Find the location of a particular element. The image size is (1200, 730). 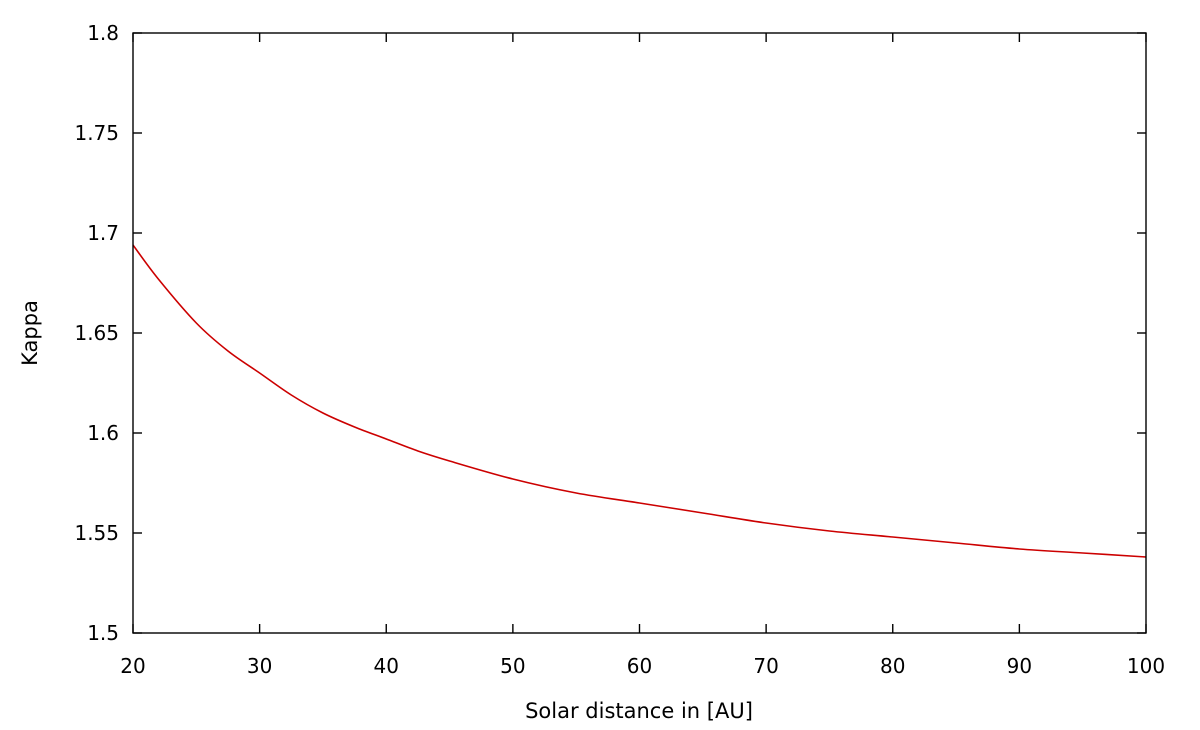

y-tick-label: 1.7 is located at coordinates (103, 233).